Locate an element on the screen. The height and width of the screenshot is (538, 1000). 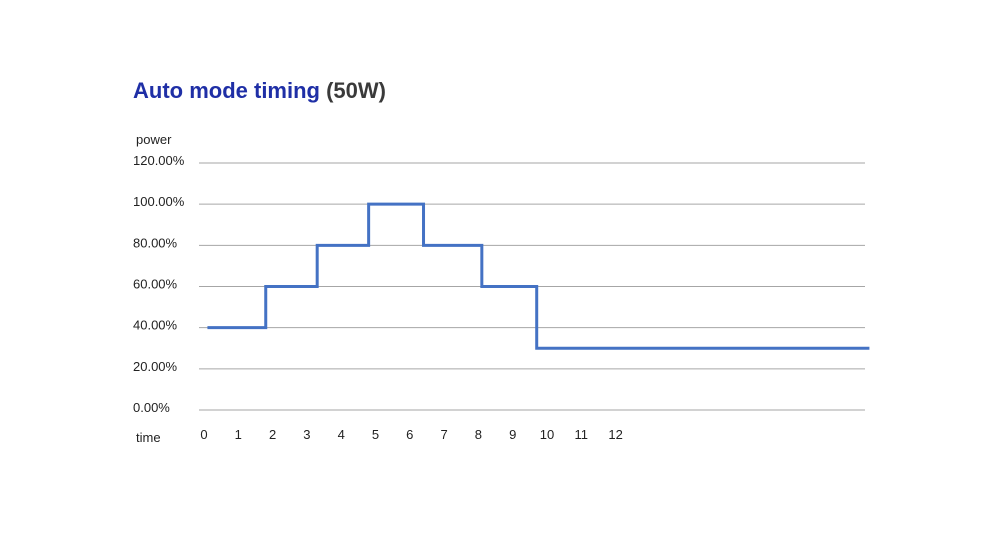
y-tick-label: 120.00% is located at coordinates (159, 160).